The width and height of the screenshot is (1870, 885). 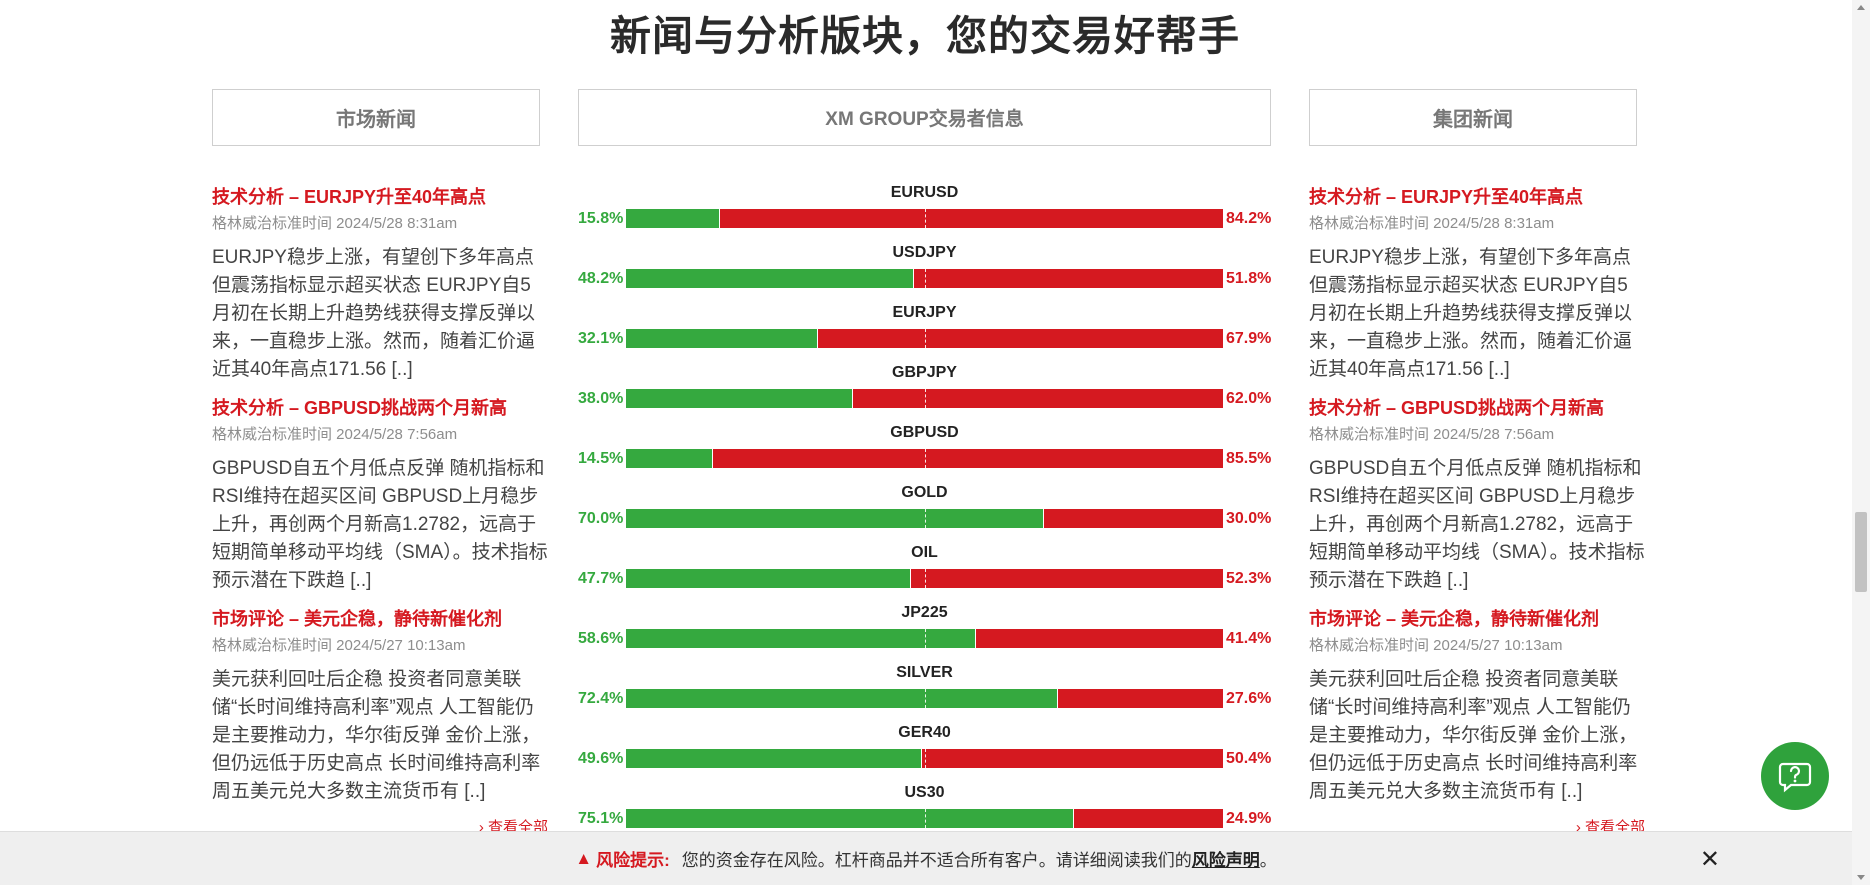 I want to click on buy-percent: 75.1%, so click(x=601, y=818).